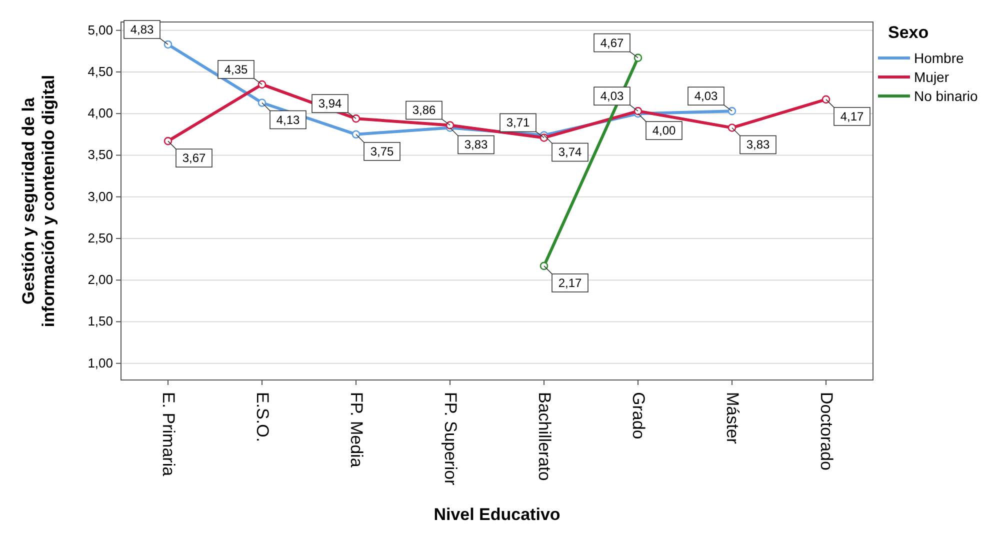 The width and height of the screenshot is (999, 534). Describe the element at coordinates (194, 158) in the screenshot. I see `data-label: 3,67` at that location.